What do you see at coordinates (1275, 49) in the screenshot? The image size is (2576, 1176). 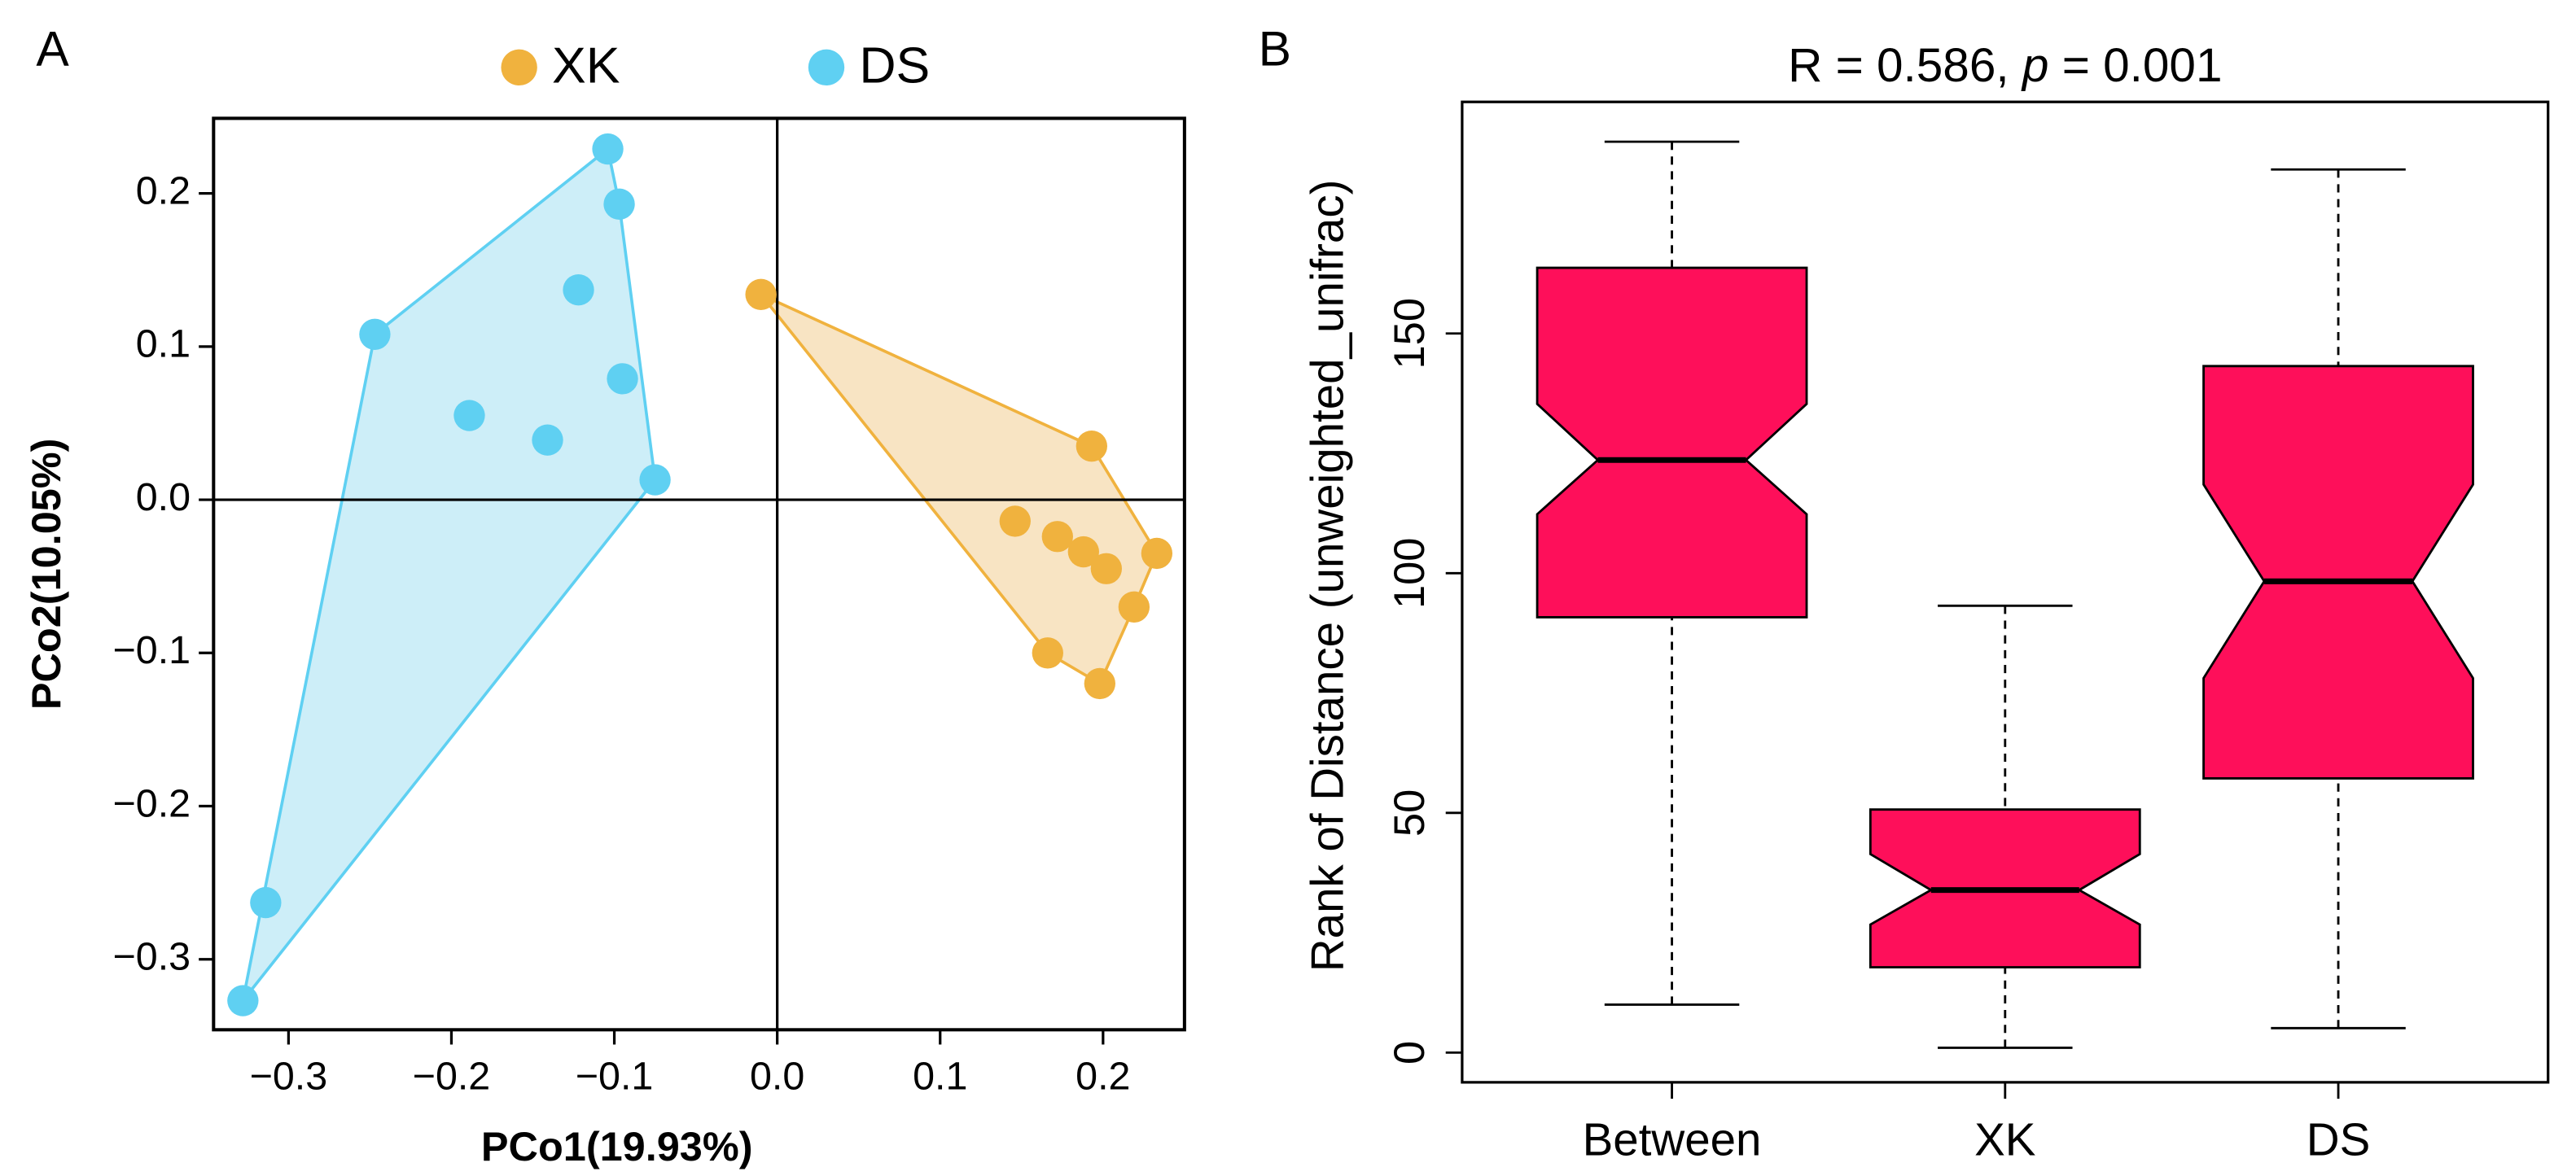 I see `panel-label: B` at bounding box center [1275, 49].